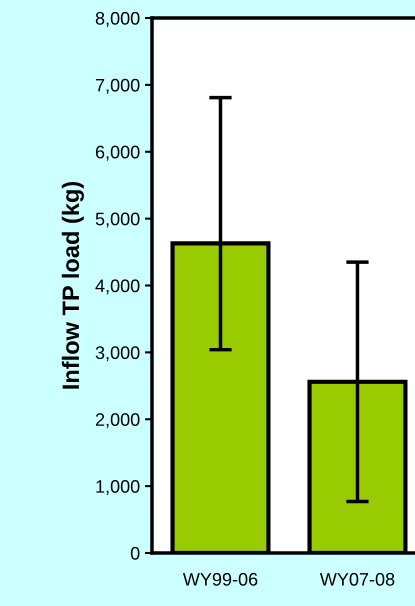 This screenshot has width=415, height=606. Describe the element at coordinates (118, 354) in the screenshot. I see `y-tick-label: 3,000` at that location.